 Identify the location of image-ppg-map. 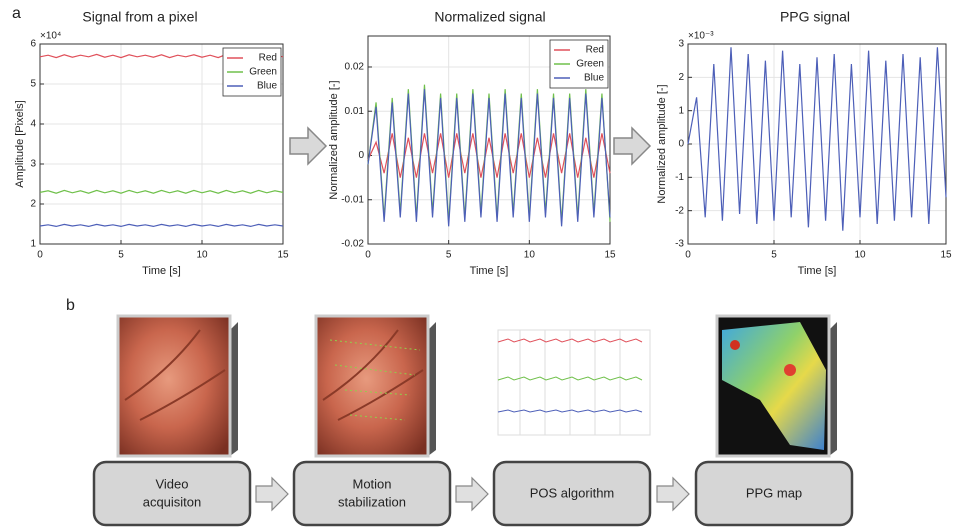
(776, 386).